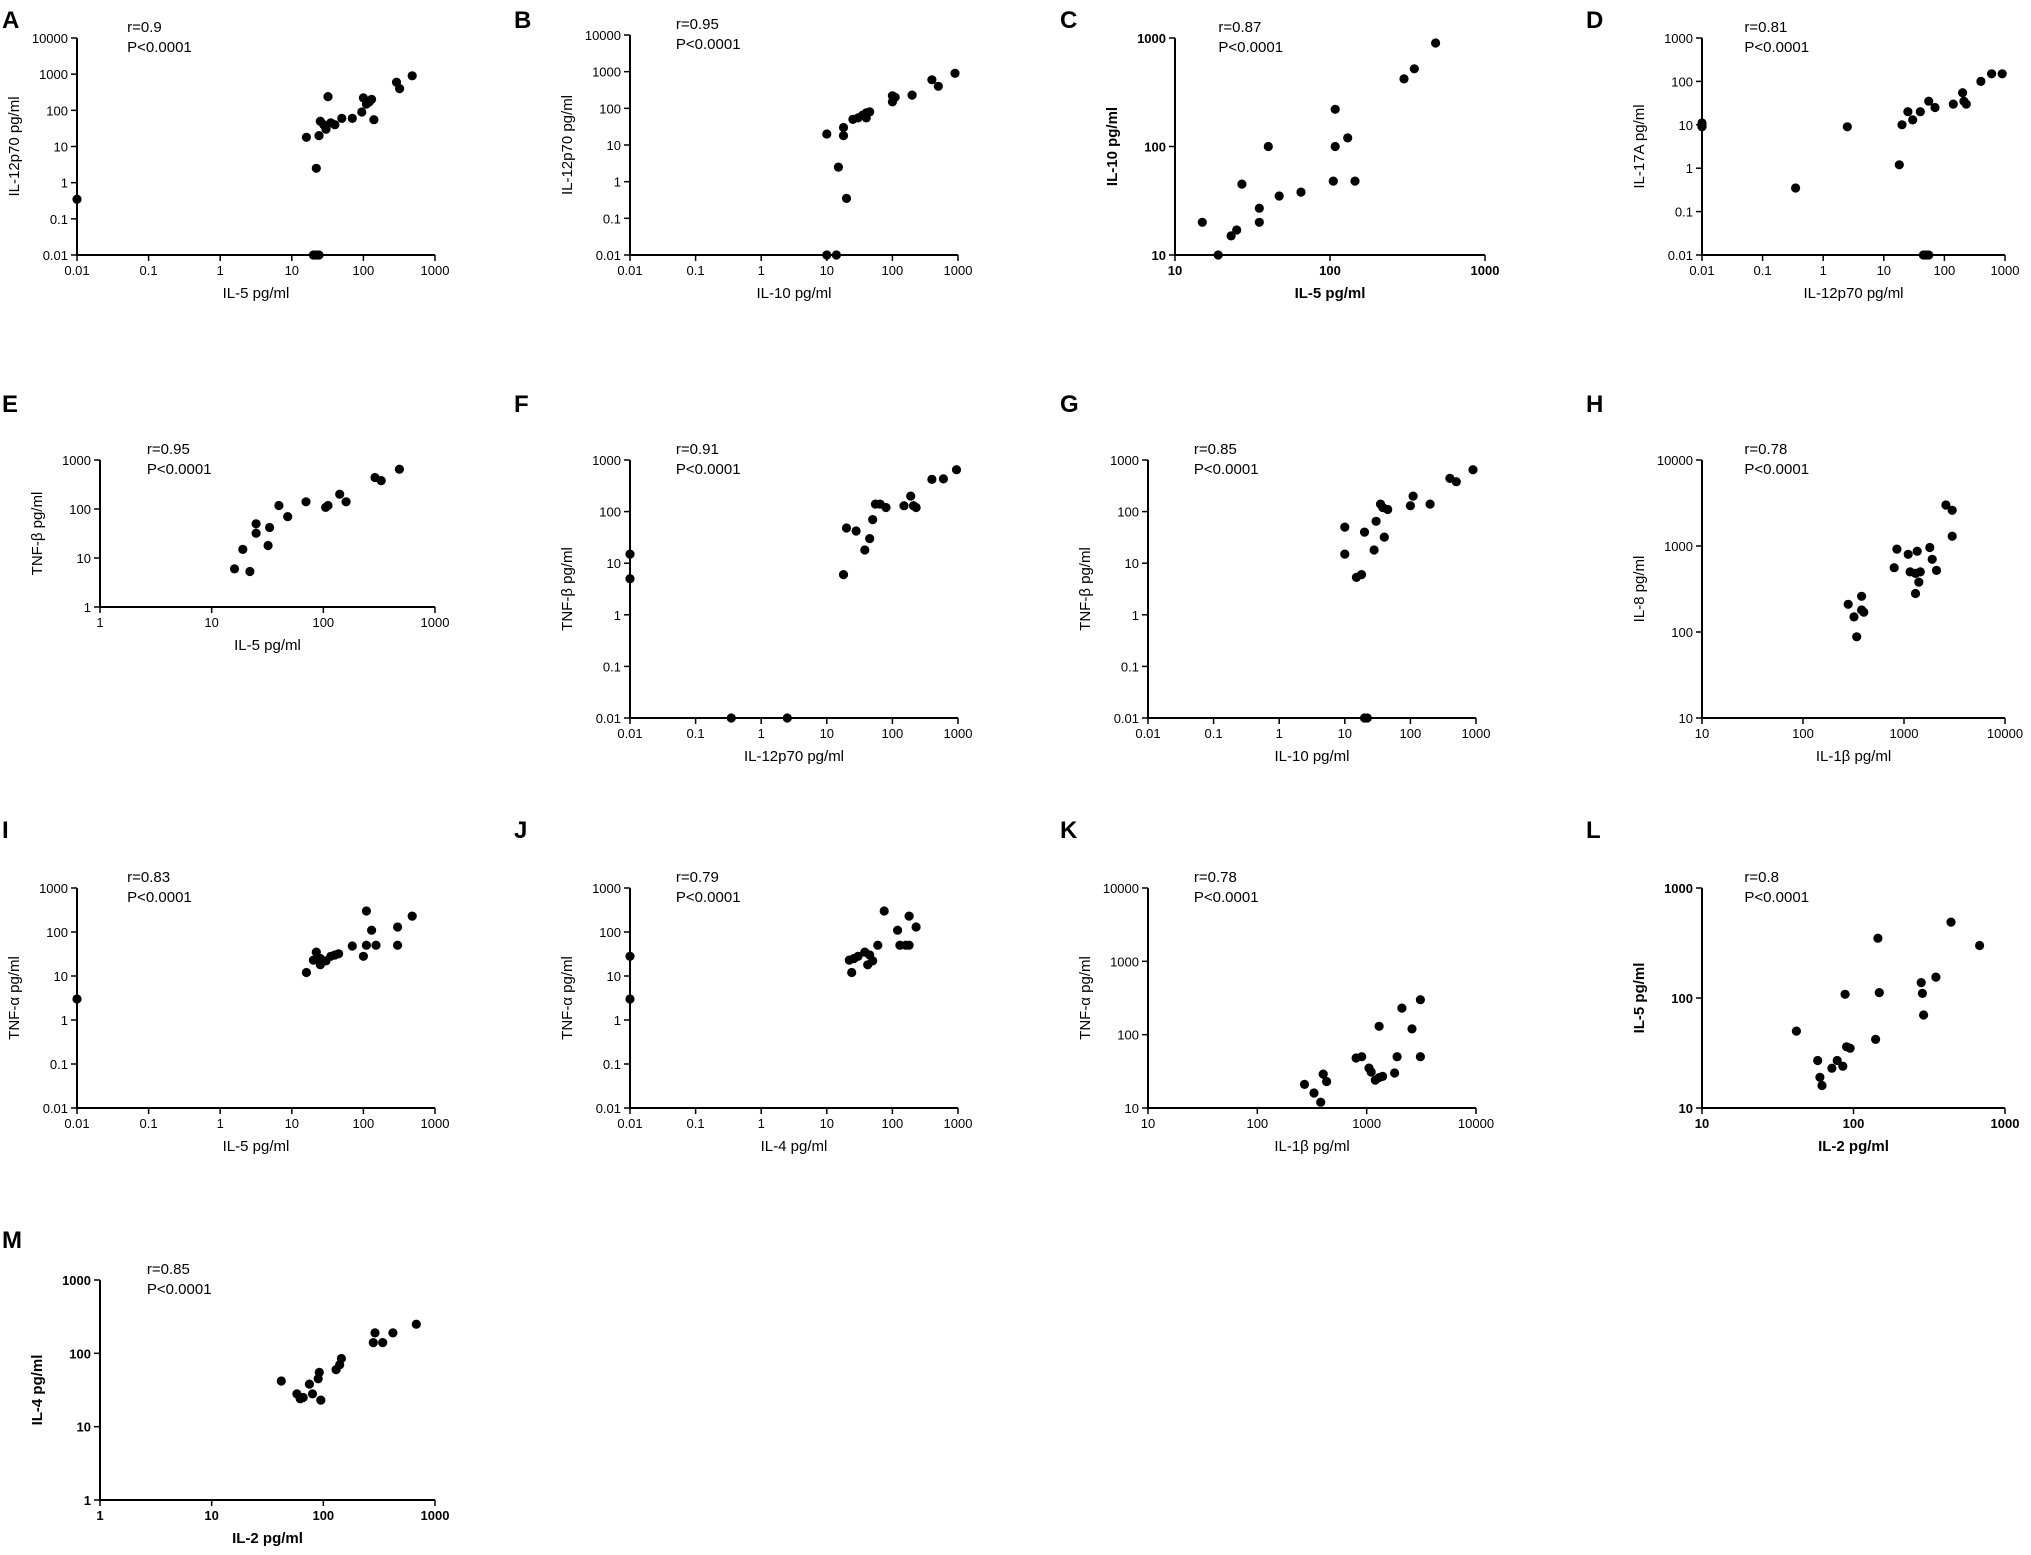  Describe the element at coordinates (1121, 888) in the screenshot. I see `panel-k-y-tick-label: 10000` at that location.